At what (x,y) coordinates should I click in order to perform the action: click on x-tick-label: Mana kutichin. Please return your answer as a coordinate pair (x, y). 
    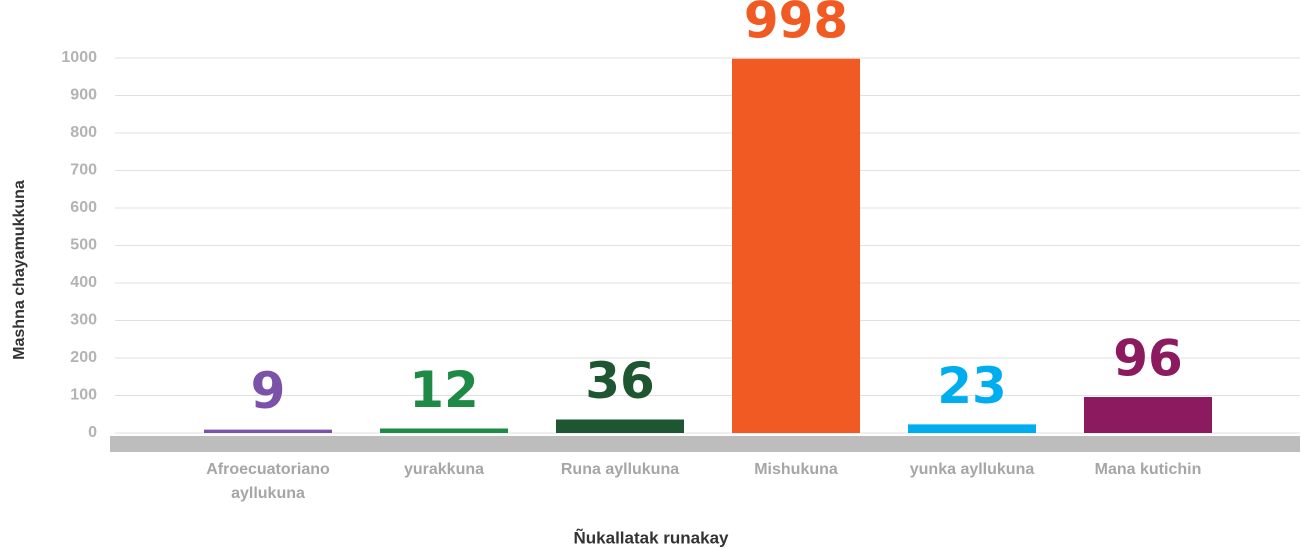
    Looking at the image, I should click on (1148, 469).